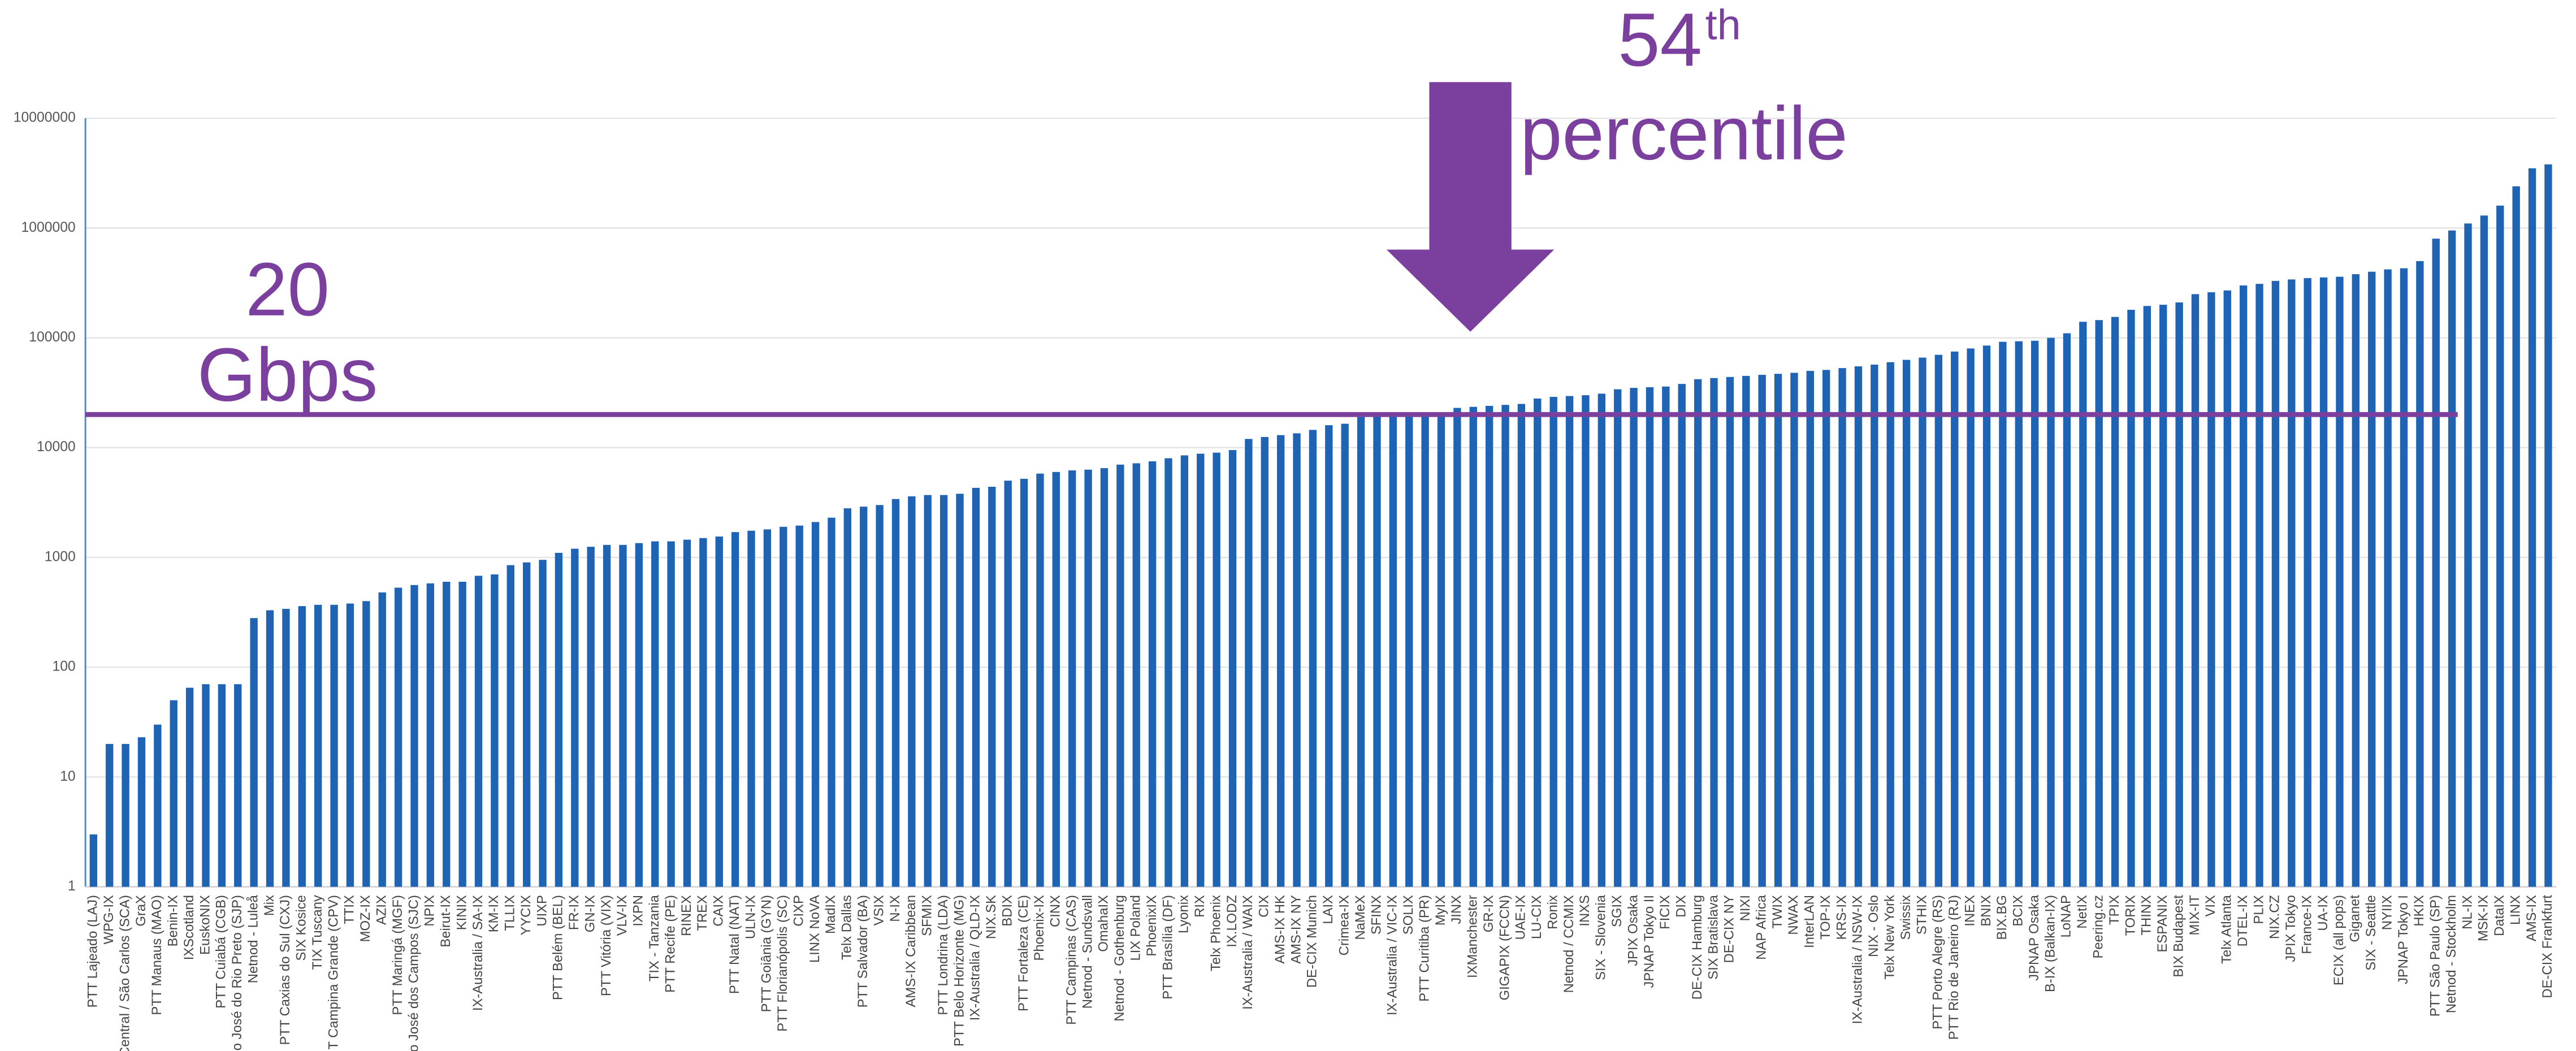 Image resolution: width=2576 pixels, height=1051 pixels. I want to click on x-tick-label: N-IX, so click(895, 908).